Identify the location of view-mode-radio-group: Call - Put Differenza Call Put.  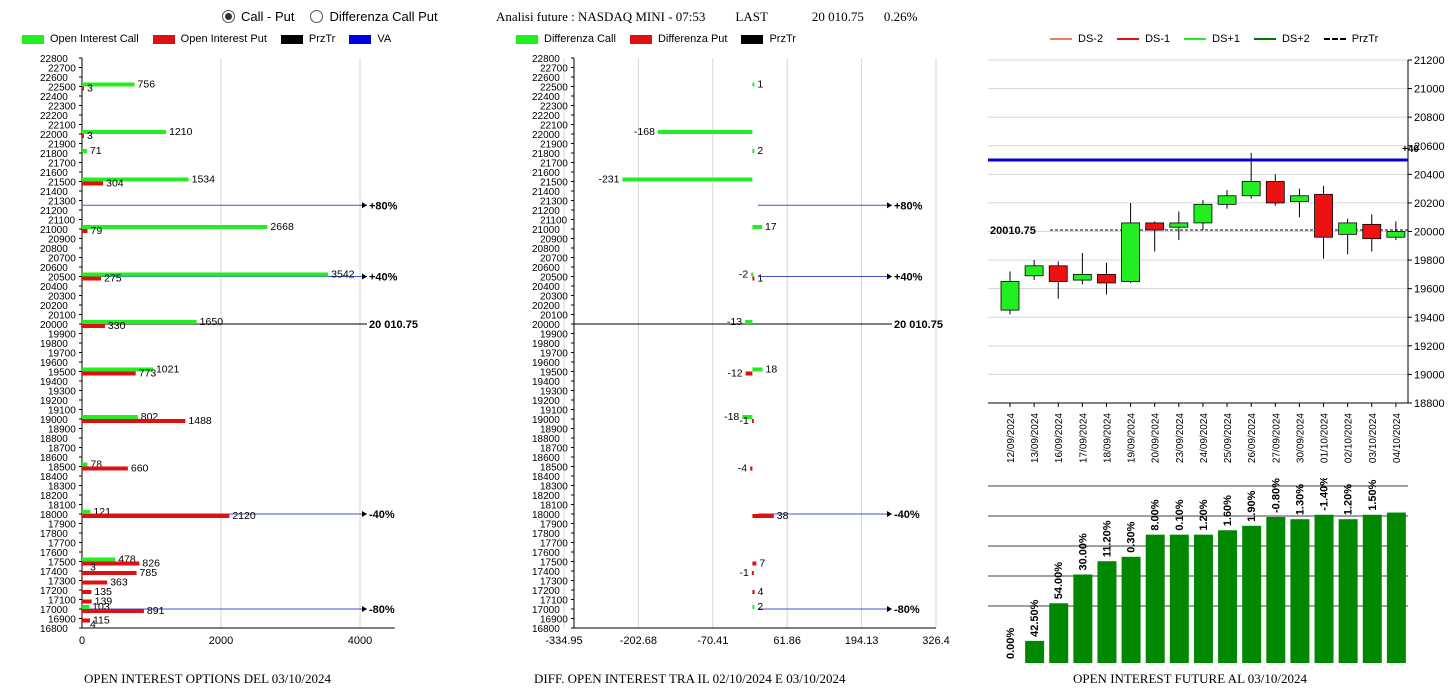
(330, 16).